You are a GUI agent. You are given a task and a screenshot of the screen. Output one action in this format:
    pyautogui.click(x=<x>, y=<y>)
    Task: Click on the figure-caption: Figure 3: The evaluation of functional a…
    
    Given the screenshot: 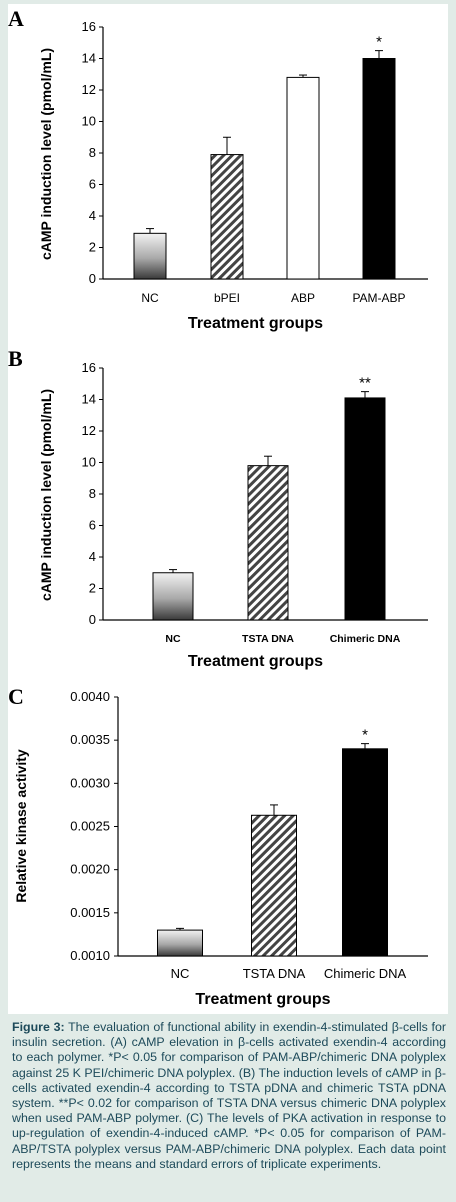 What is the action you would take?
    pyautogui.click(x=229, y=1096)
    